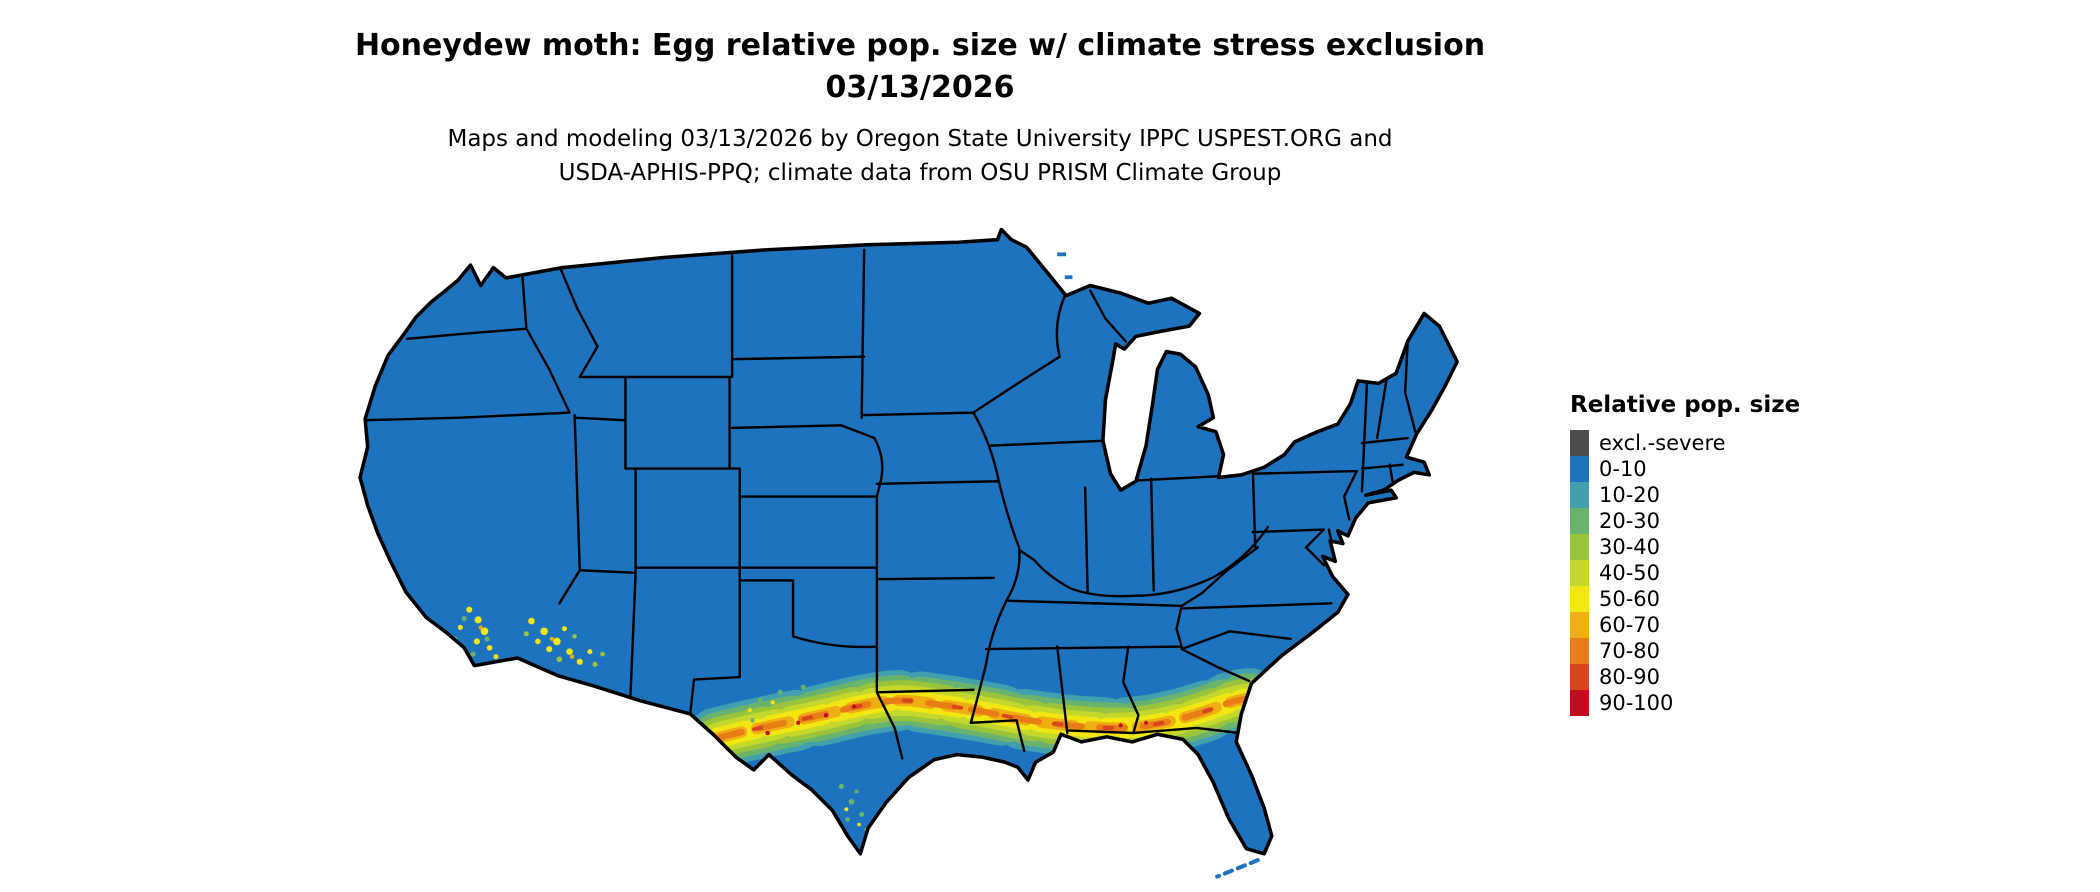 The image size is (2100, 892). I want to click on legend-item: 40-50, so click(1685, 573).